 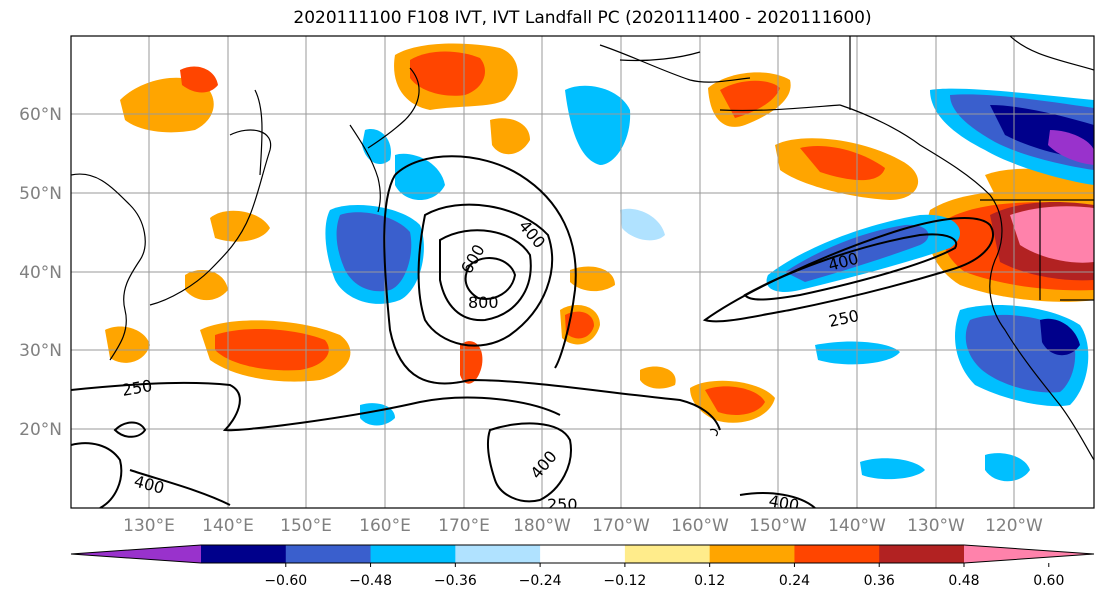 What do you see at coordinates (621, 526) in the screenshot?
I see `lon-label-170w: 170°W` at bounding box center [621, 526].